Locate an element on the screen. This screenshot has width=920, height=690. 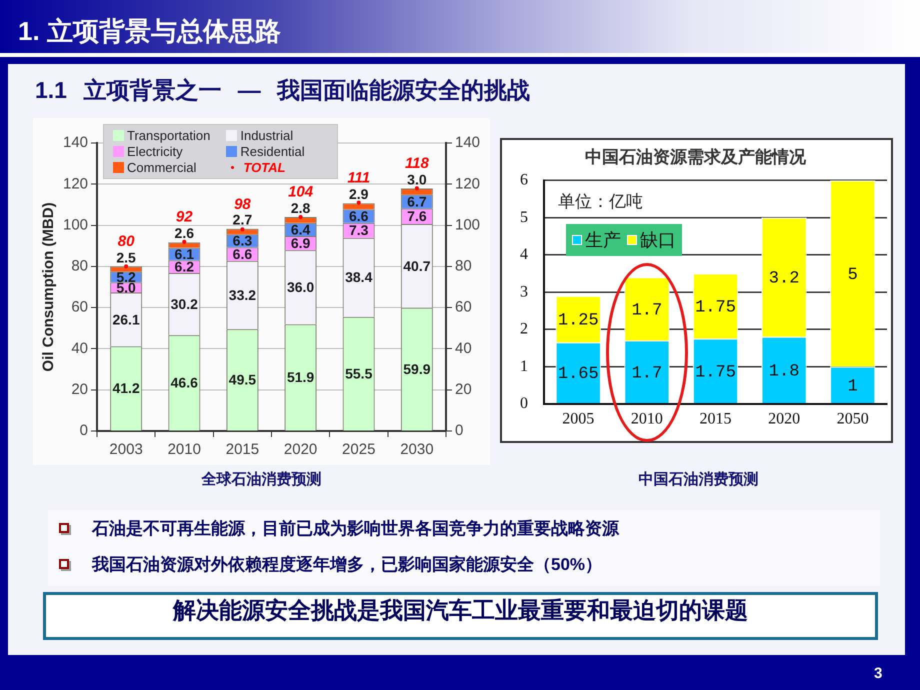
data-label: 111 is located at coordinates (358, 177).